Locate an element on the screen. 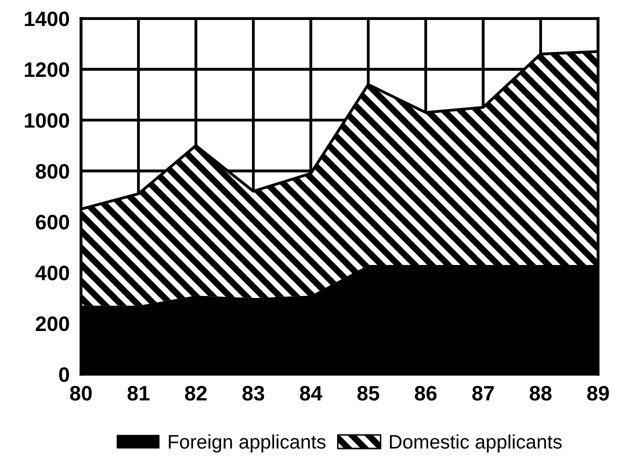 The width and height of the screenshot is (623, 462). x-tick-label: 81 is located at coordinates (139, 393).